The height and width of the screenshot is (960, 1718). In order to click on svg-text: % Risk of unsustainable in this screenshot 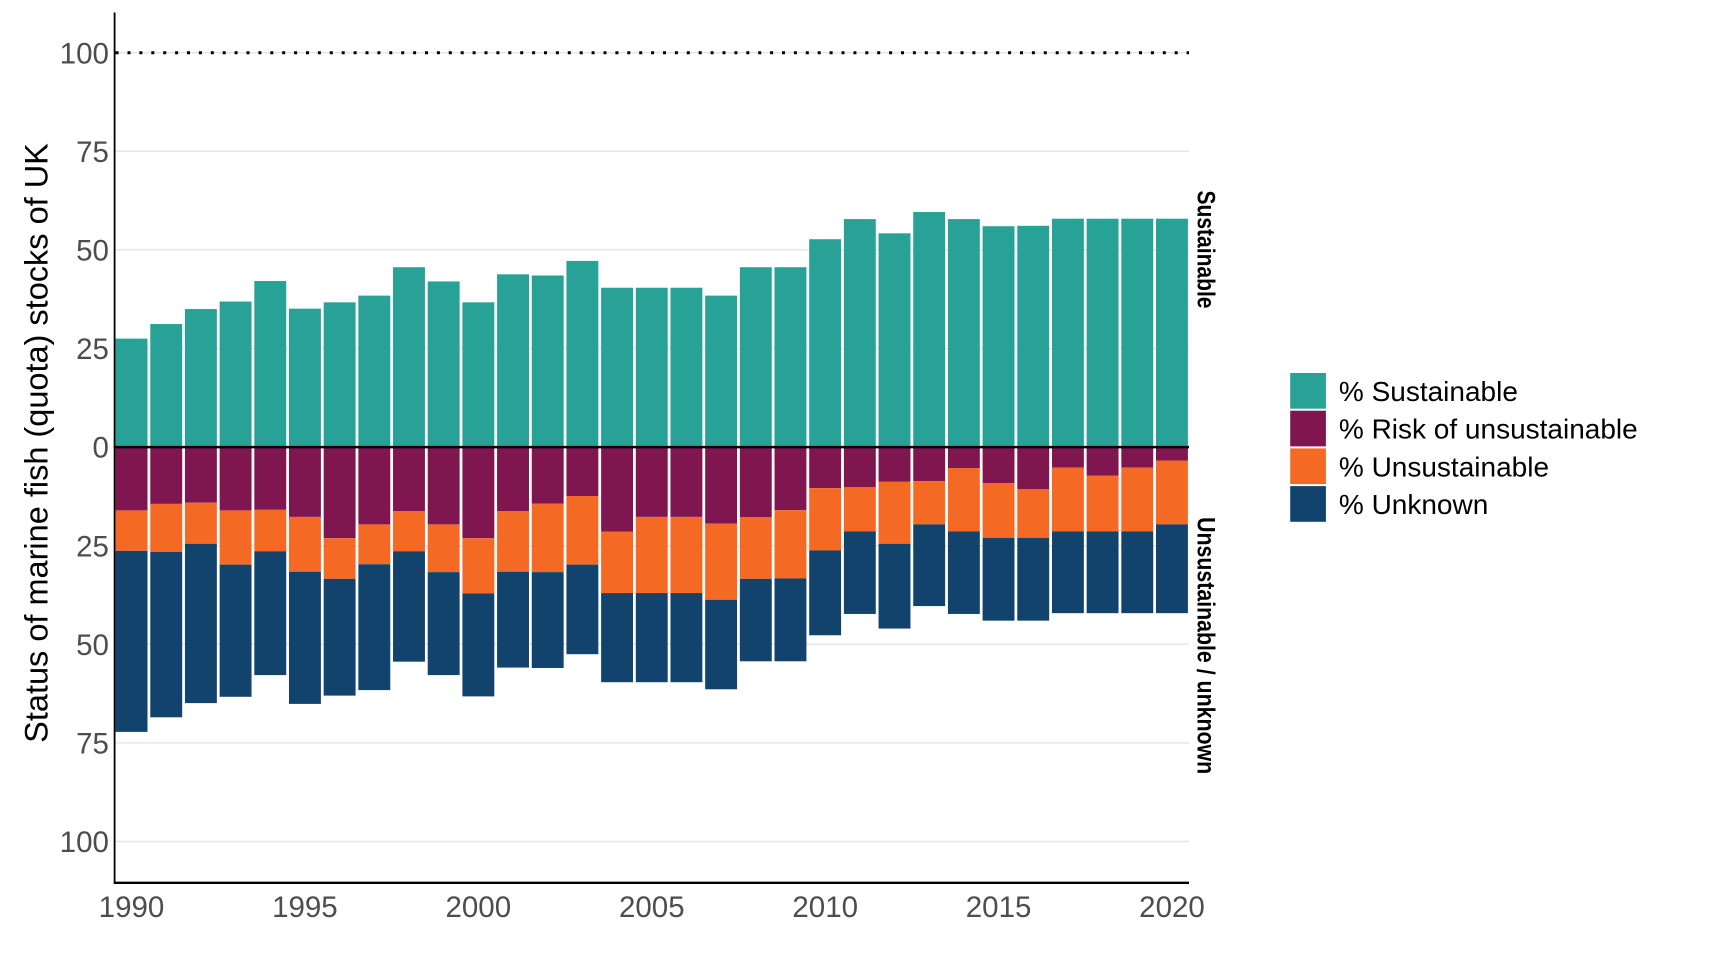, I will do `click(1488, 429)`.